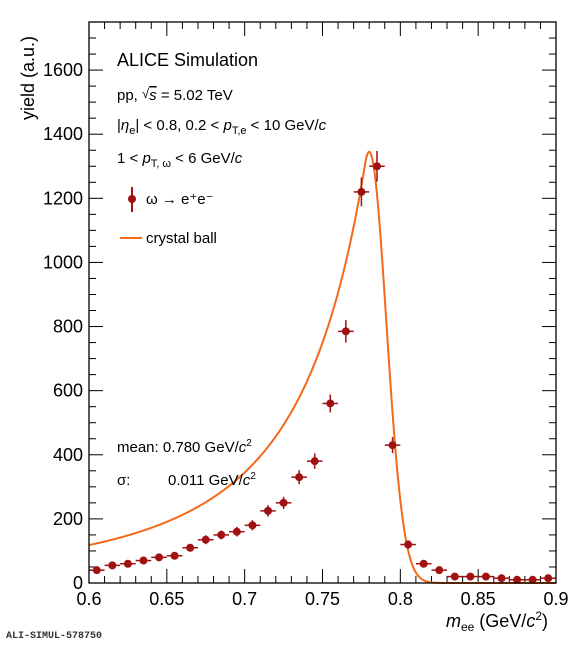 The width and height of the screenshot is (586, 650). I want to click on legend: ω → e⁺e⁻ crystal ball, so click(168, 217).